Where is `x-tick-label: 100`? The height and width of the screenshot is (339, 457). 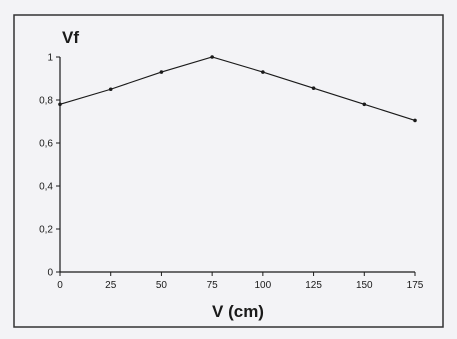
x-tick-label: 100 is located at coordinates (263, 285).